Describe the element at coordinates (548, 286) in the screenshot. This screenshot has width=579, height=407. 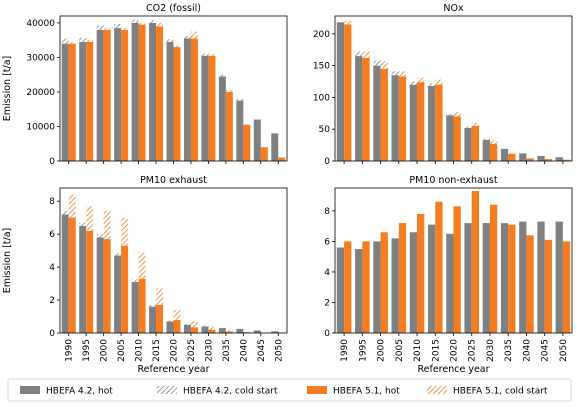
I see `bar-pm10-non-exhaust-2045-hbefa51-hot` at that location.